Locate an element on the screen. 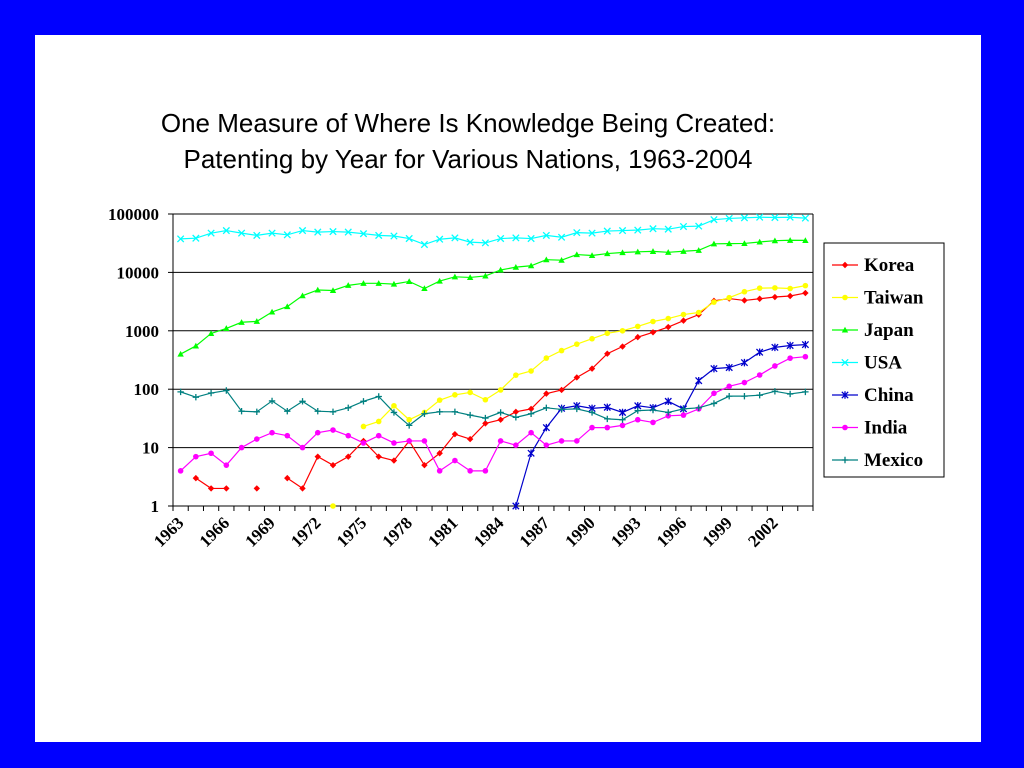 This screenshot has height=768, width=1024. legend-item-korea: Korea is located at coordinates (873, 265).